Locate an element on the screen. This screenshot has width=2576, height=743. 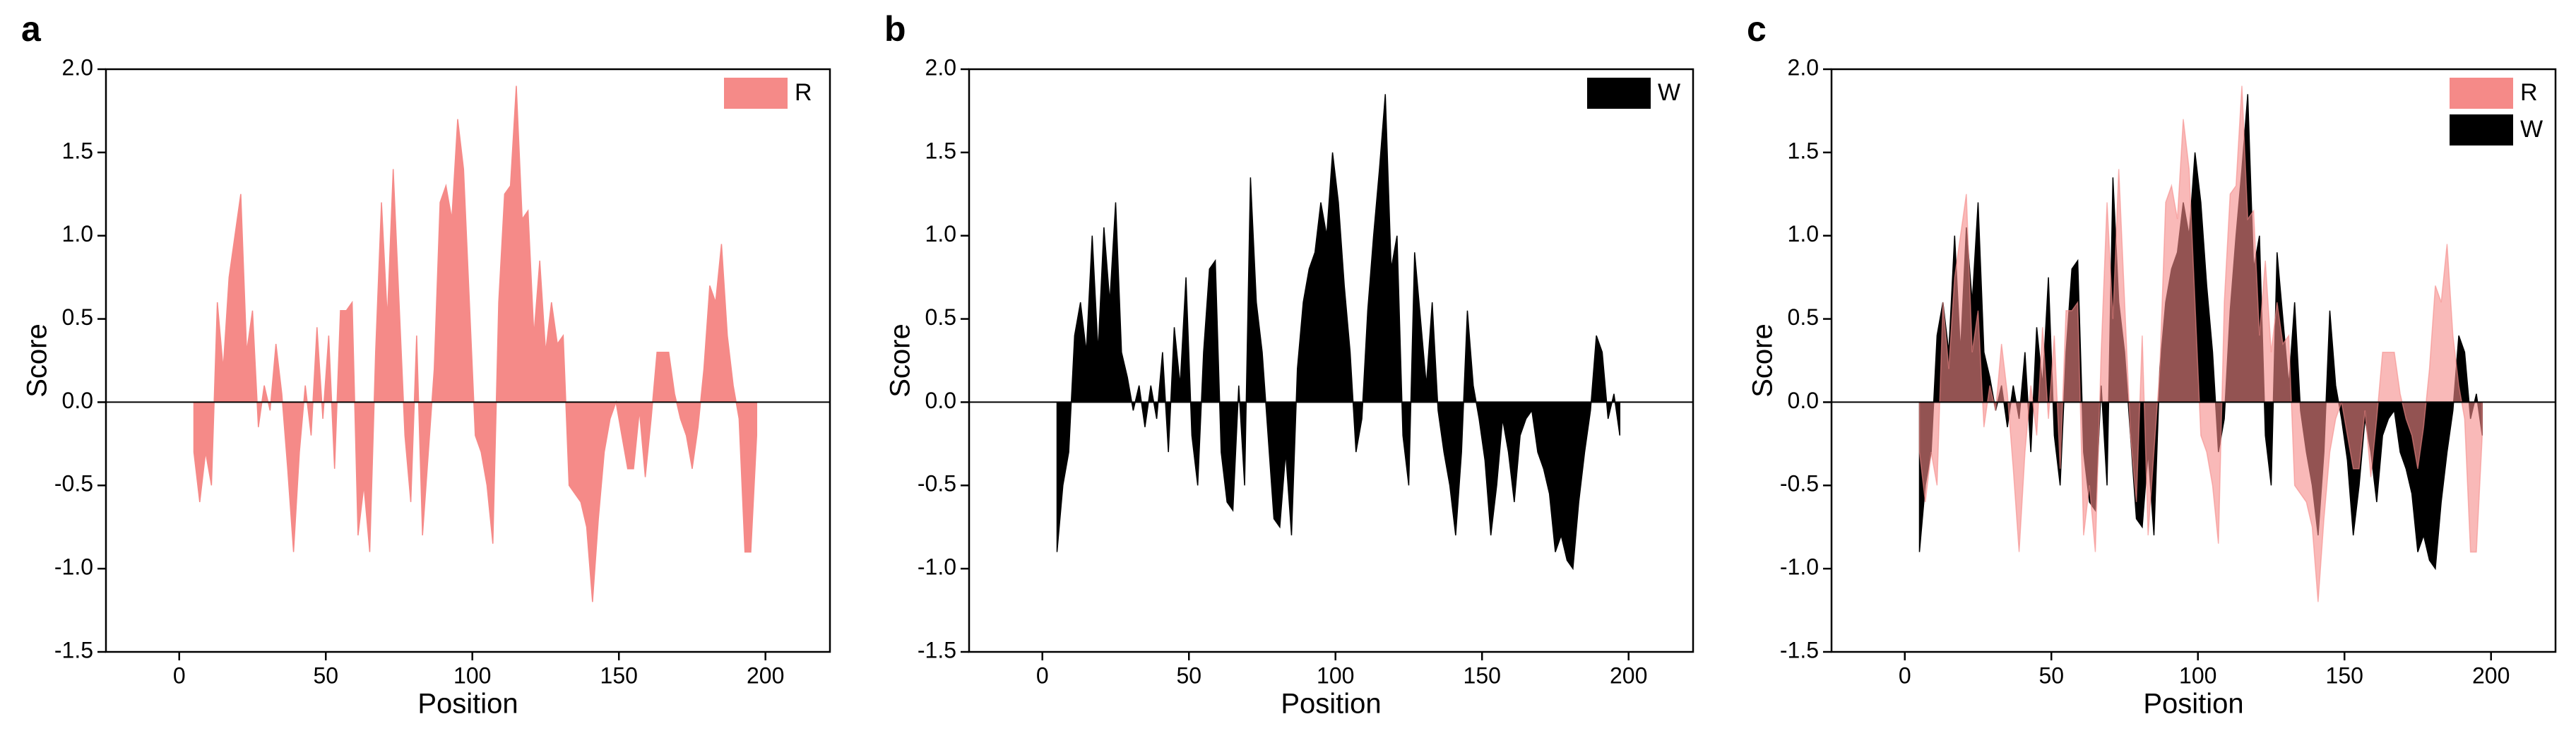
panel-label: c is located at coordinates (1757, 29).